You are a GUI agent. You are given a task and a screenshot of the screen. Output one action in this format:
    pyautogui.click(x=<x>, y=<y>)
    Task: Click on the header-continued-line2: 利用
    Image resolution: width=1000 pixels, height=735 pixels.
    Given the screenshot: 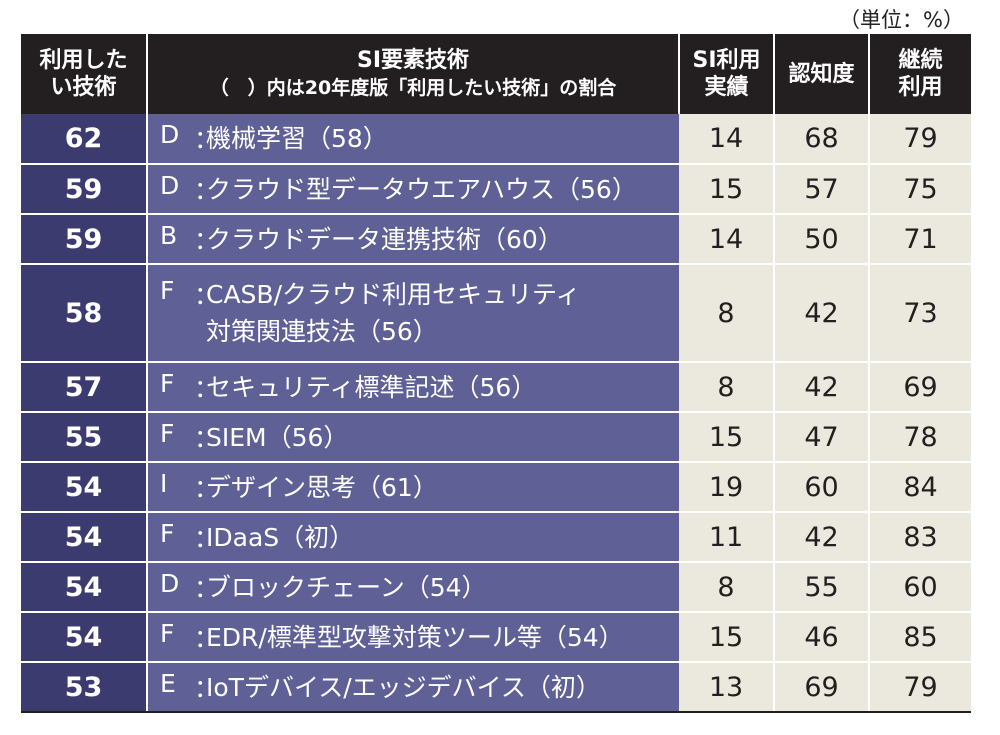 What is the action you would take?
    pyautogui.click(x=920, y=87)
    